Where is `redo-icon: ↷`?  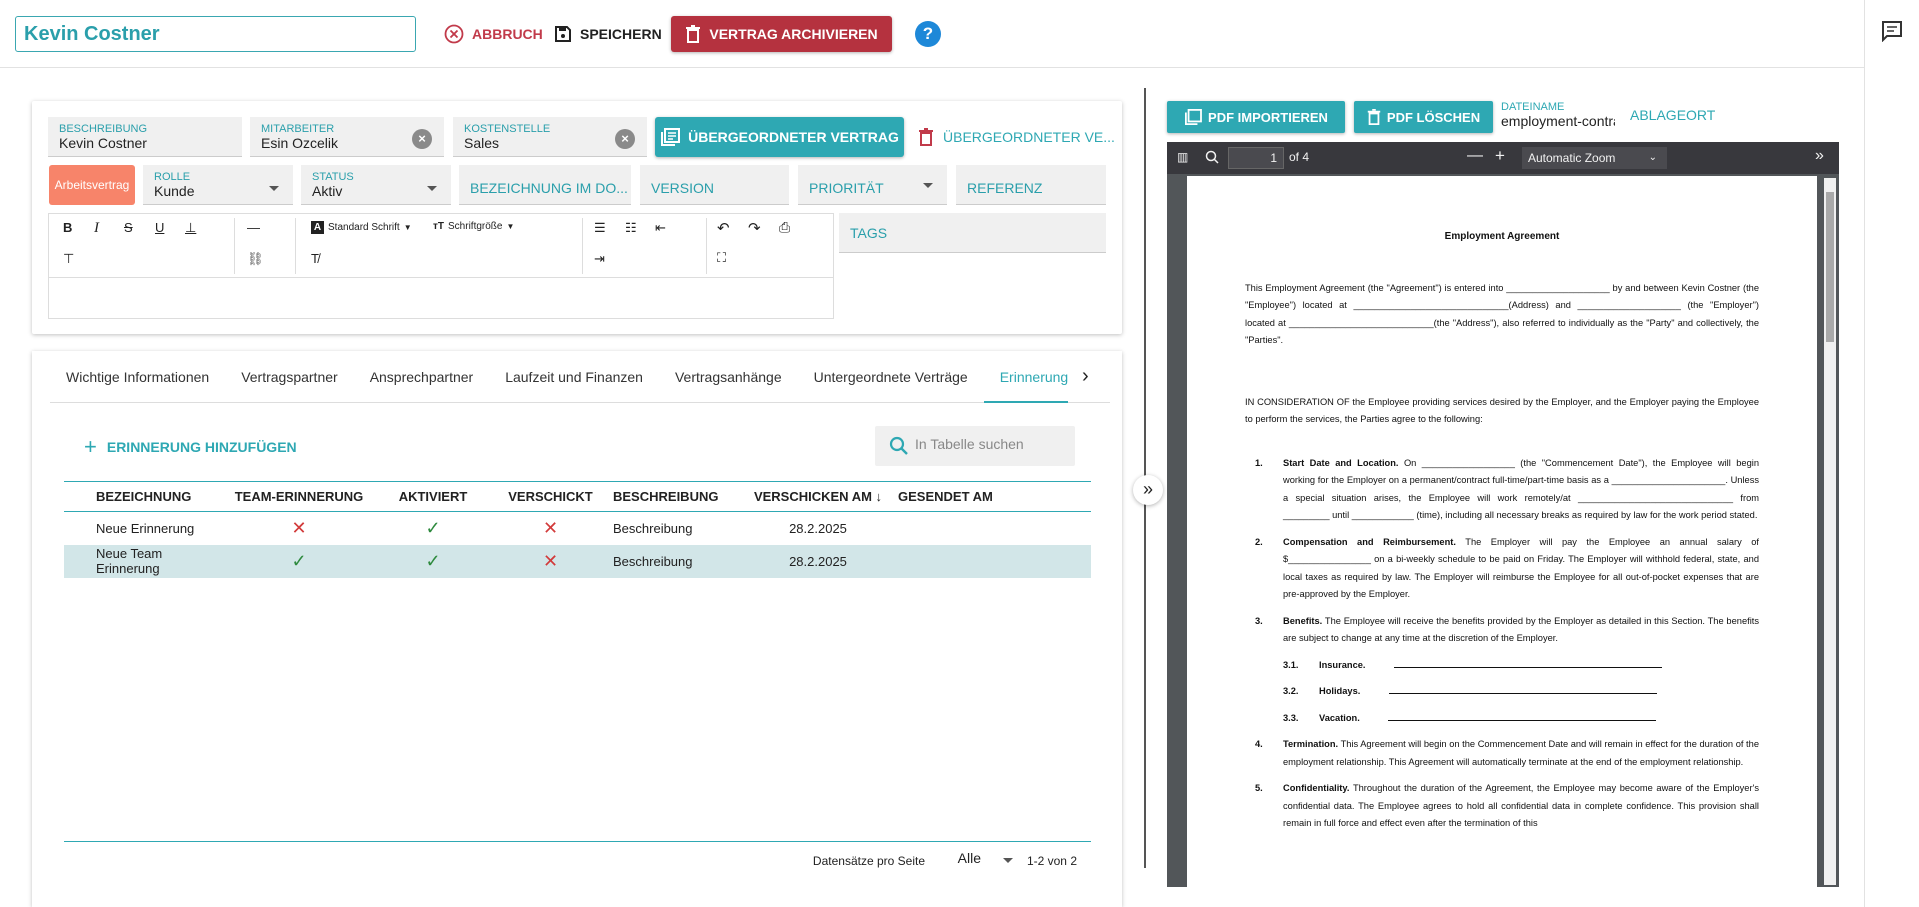 redo-icon: ↷ is located at coordinates (754, 228).